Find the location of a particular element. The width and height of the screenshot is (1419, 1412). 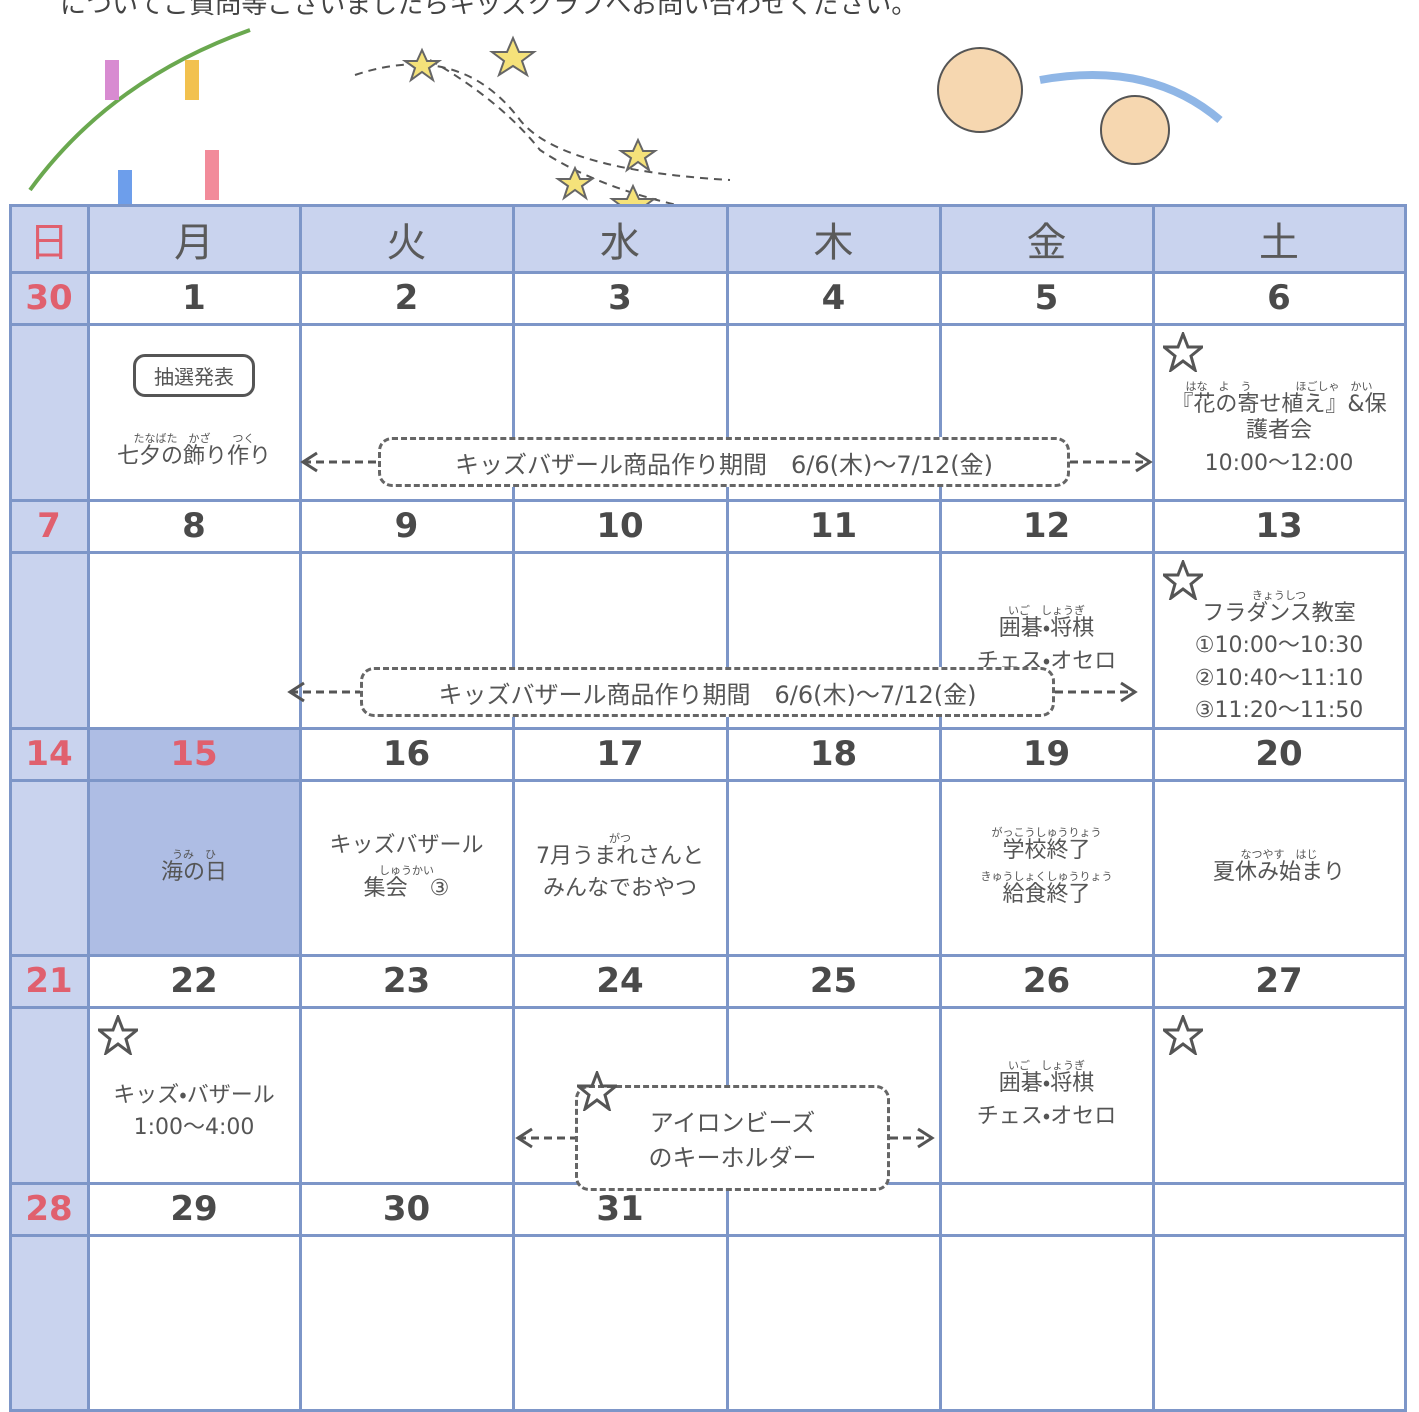

event-text: 学校終了 is located at coordinates (1046, 851).